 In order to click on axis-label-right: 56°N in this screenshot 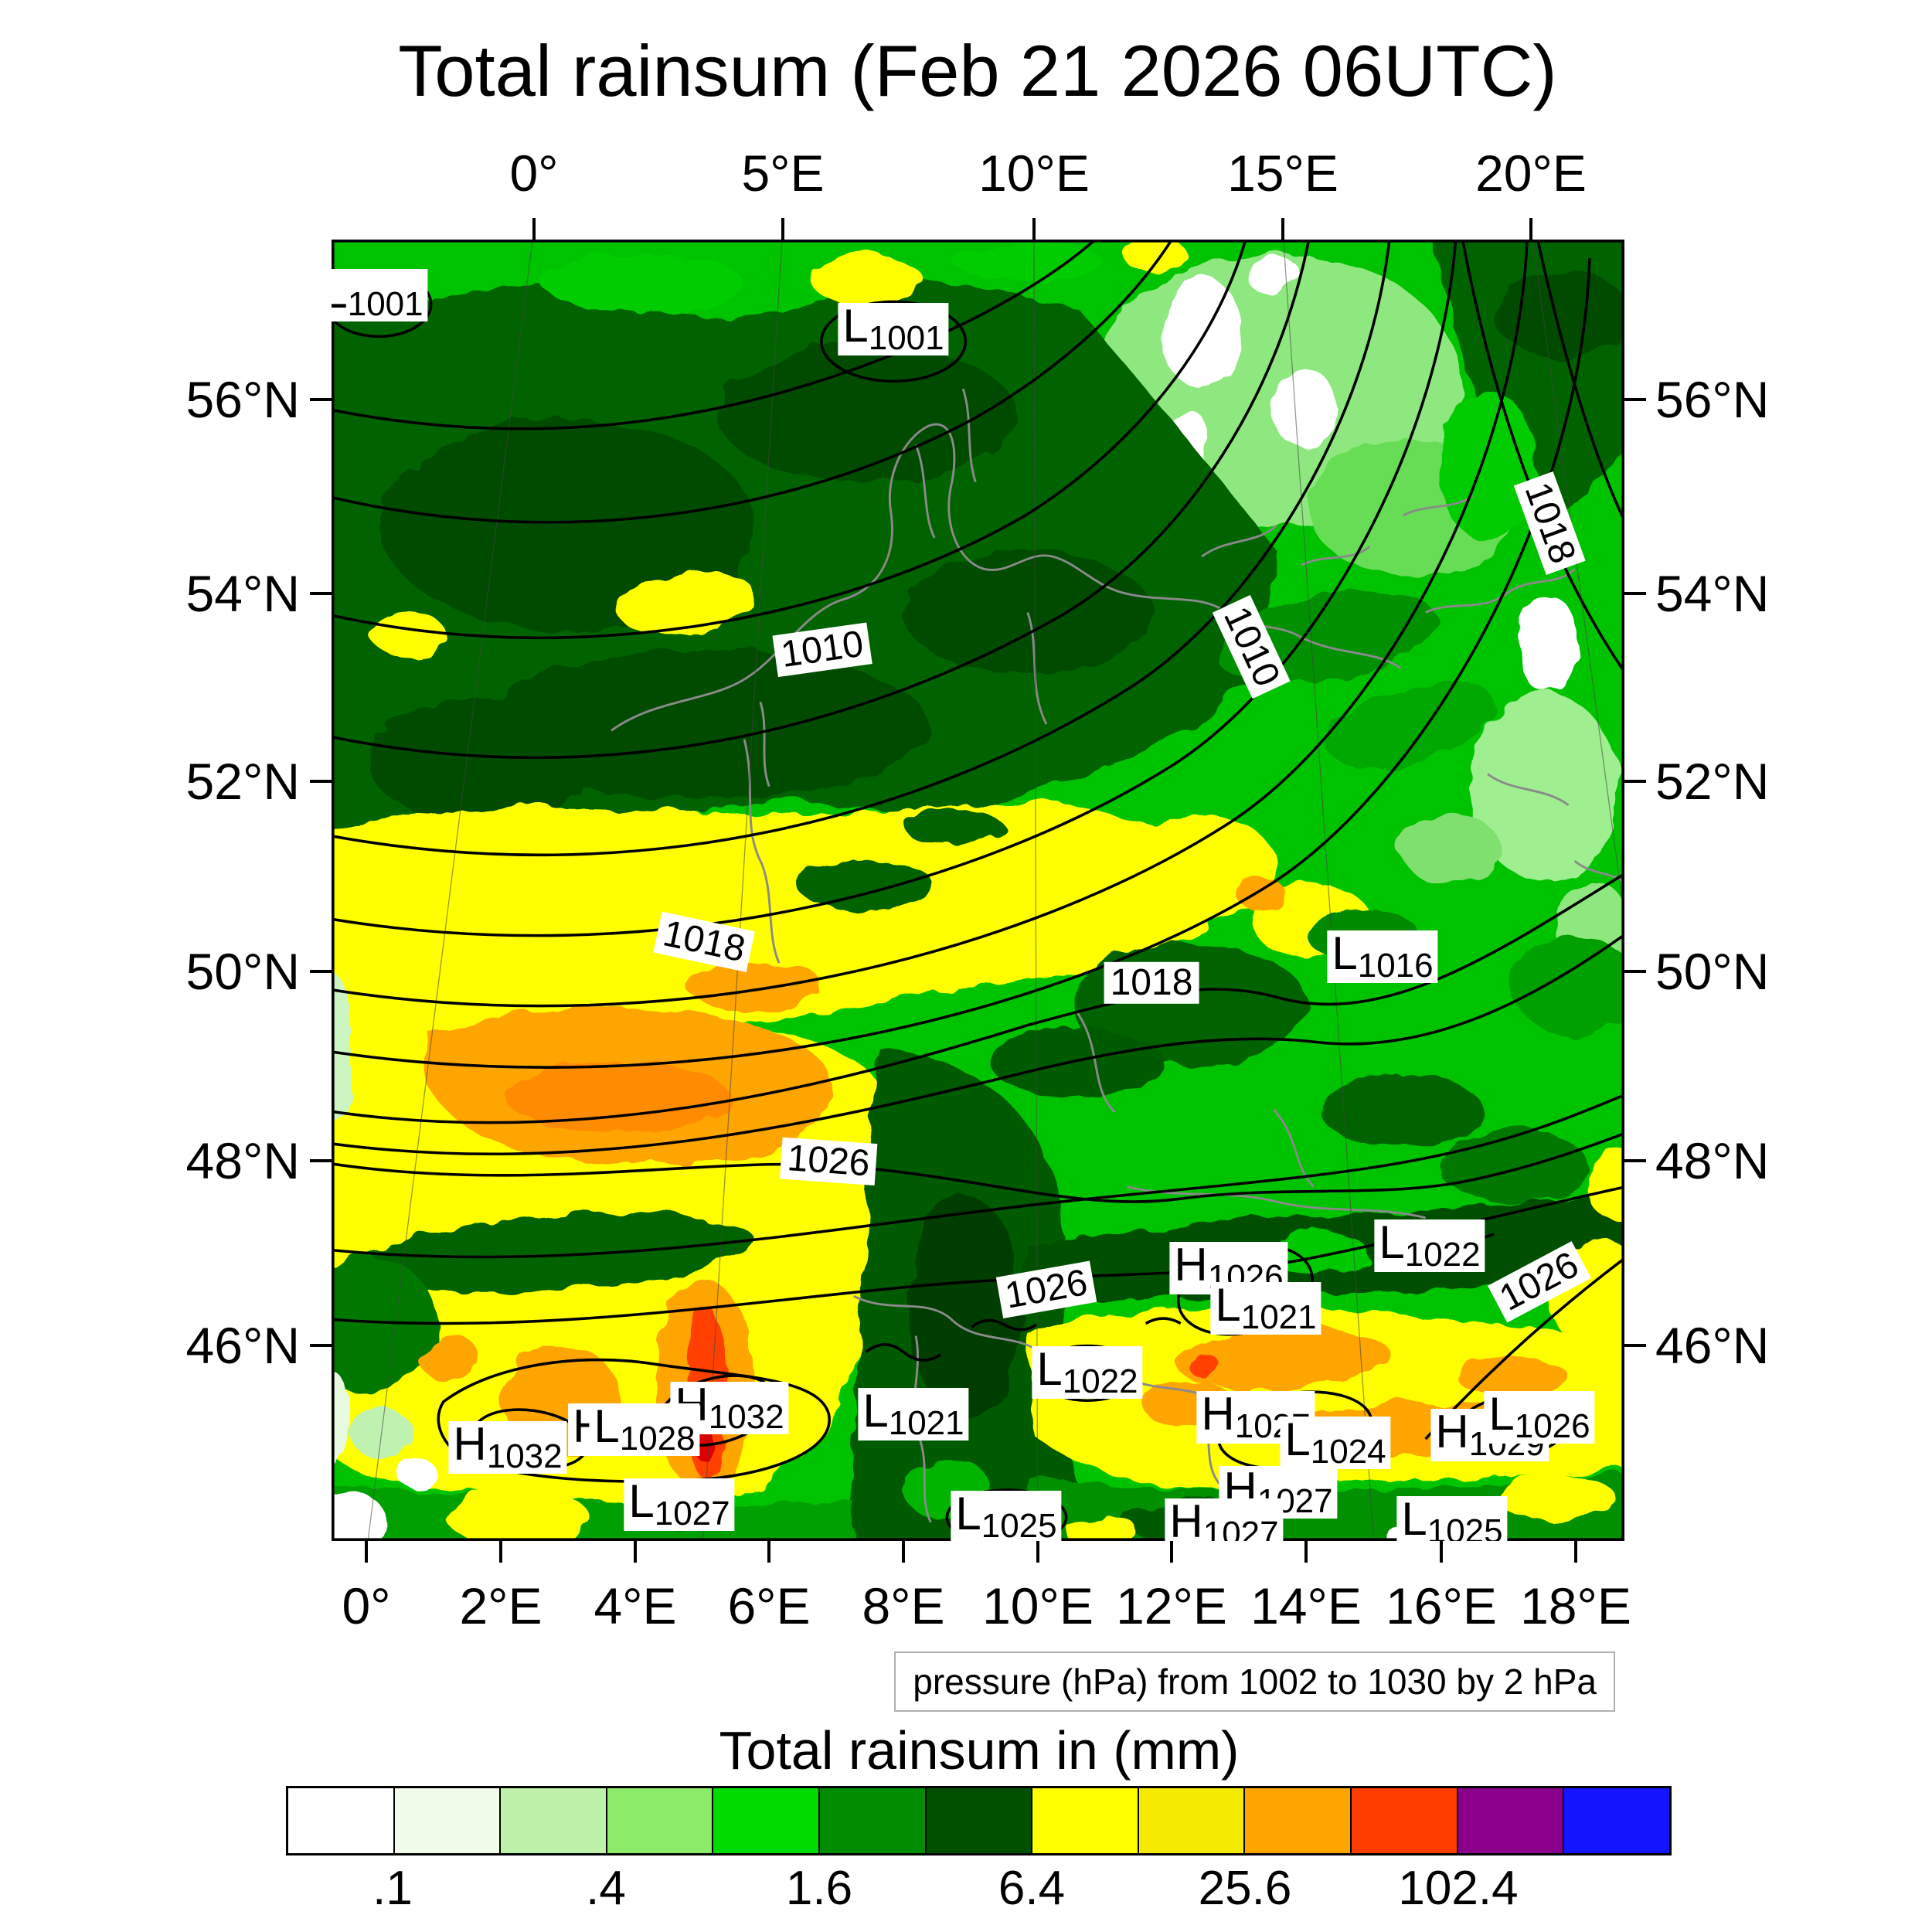, I will do `click(1713, 400)`.